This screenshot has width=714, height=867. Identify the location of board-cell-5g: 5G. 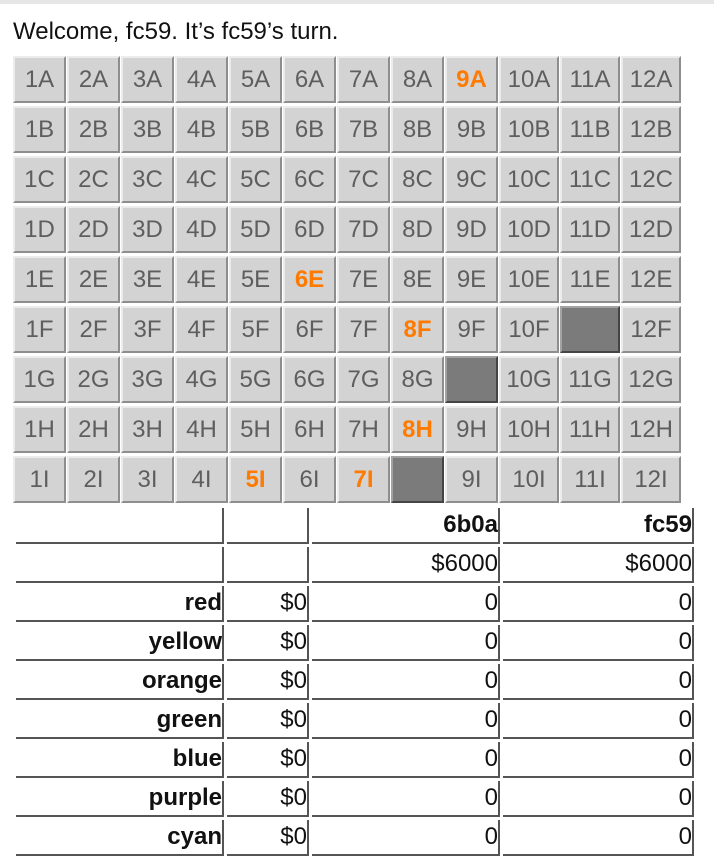
(255, 379).